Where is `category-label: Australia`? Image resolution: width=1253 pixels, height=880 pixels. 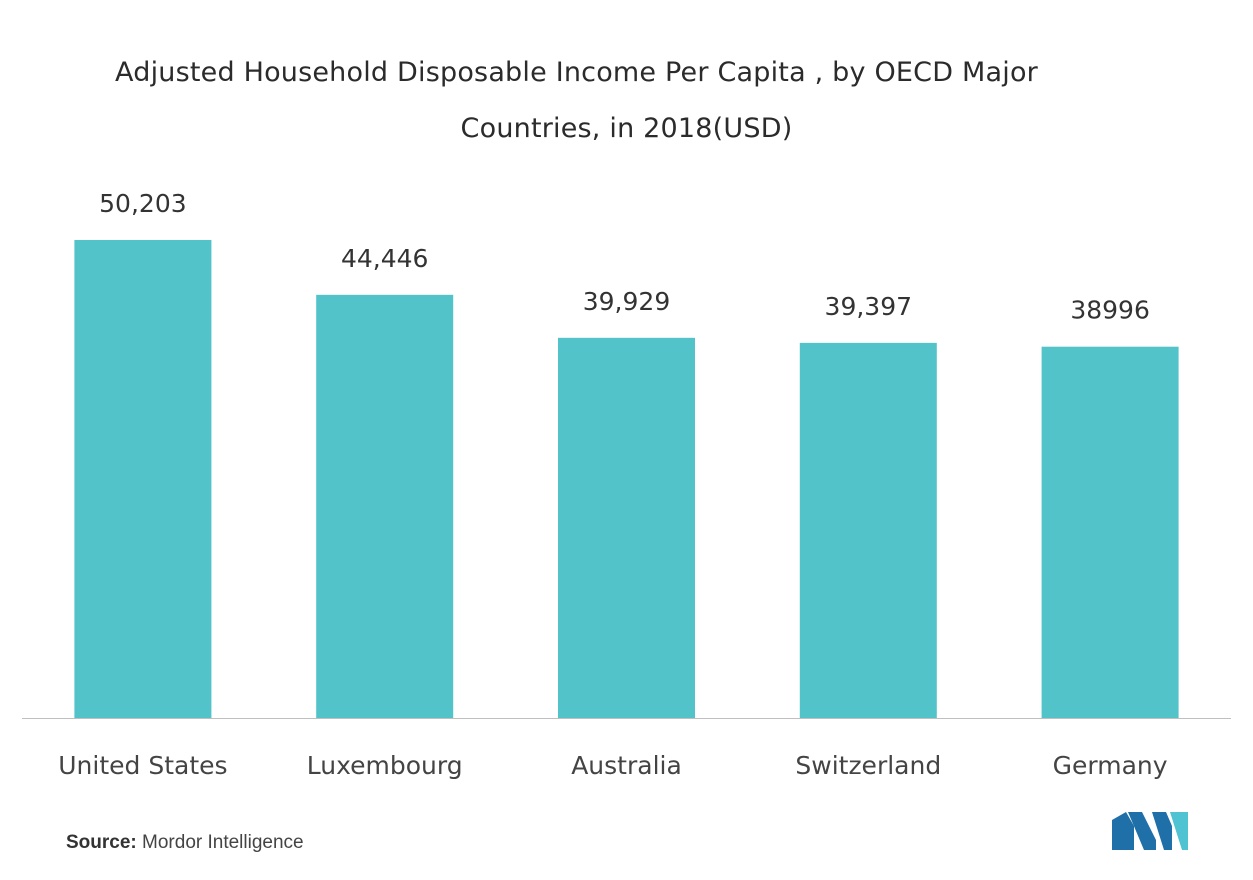 category-label: Australia is located at coordinates (626, 765).